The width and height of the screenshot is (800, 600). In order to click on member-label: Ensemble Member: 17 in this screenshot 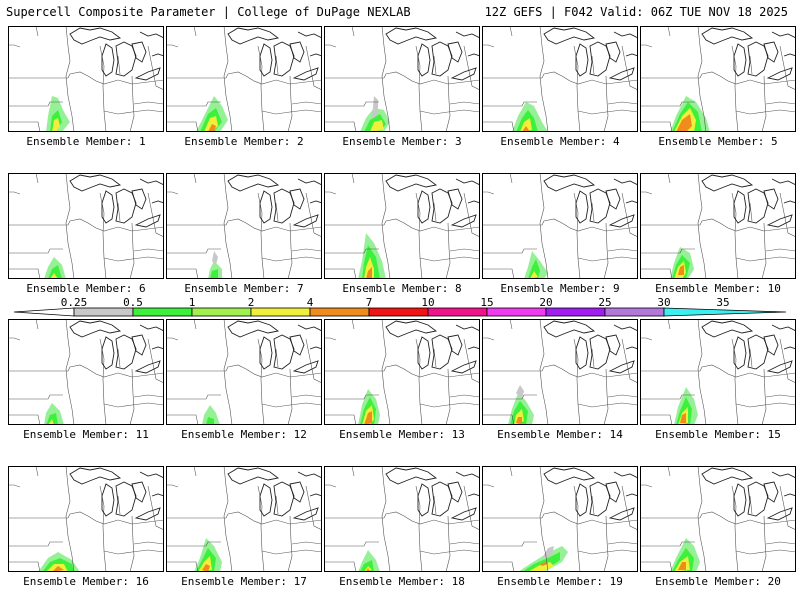, I will do `click(244, 581)`.